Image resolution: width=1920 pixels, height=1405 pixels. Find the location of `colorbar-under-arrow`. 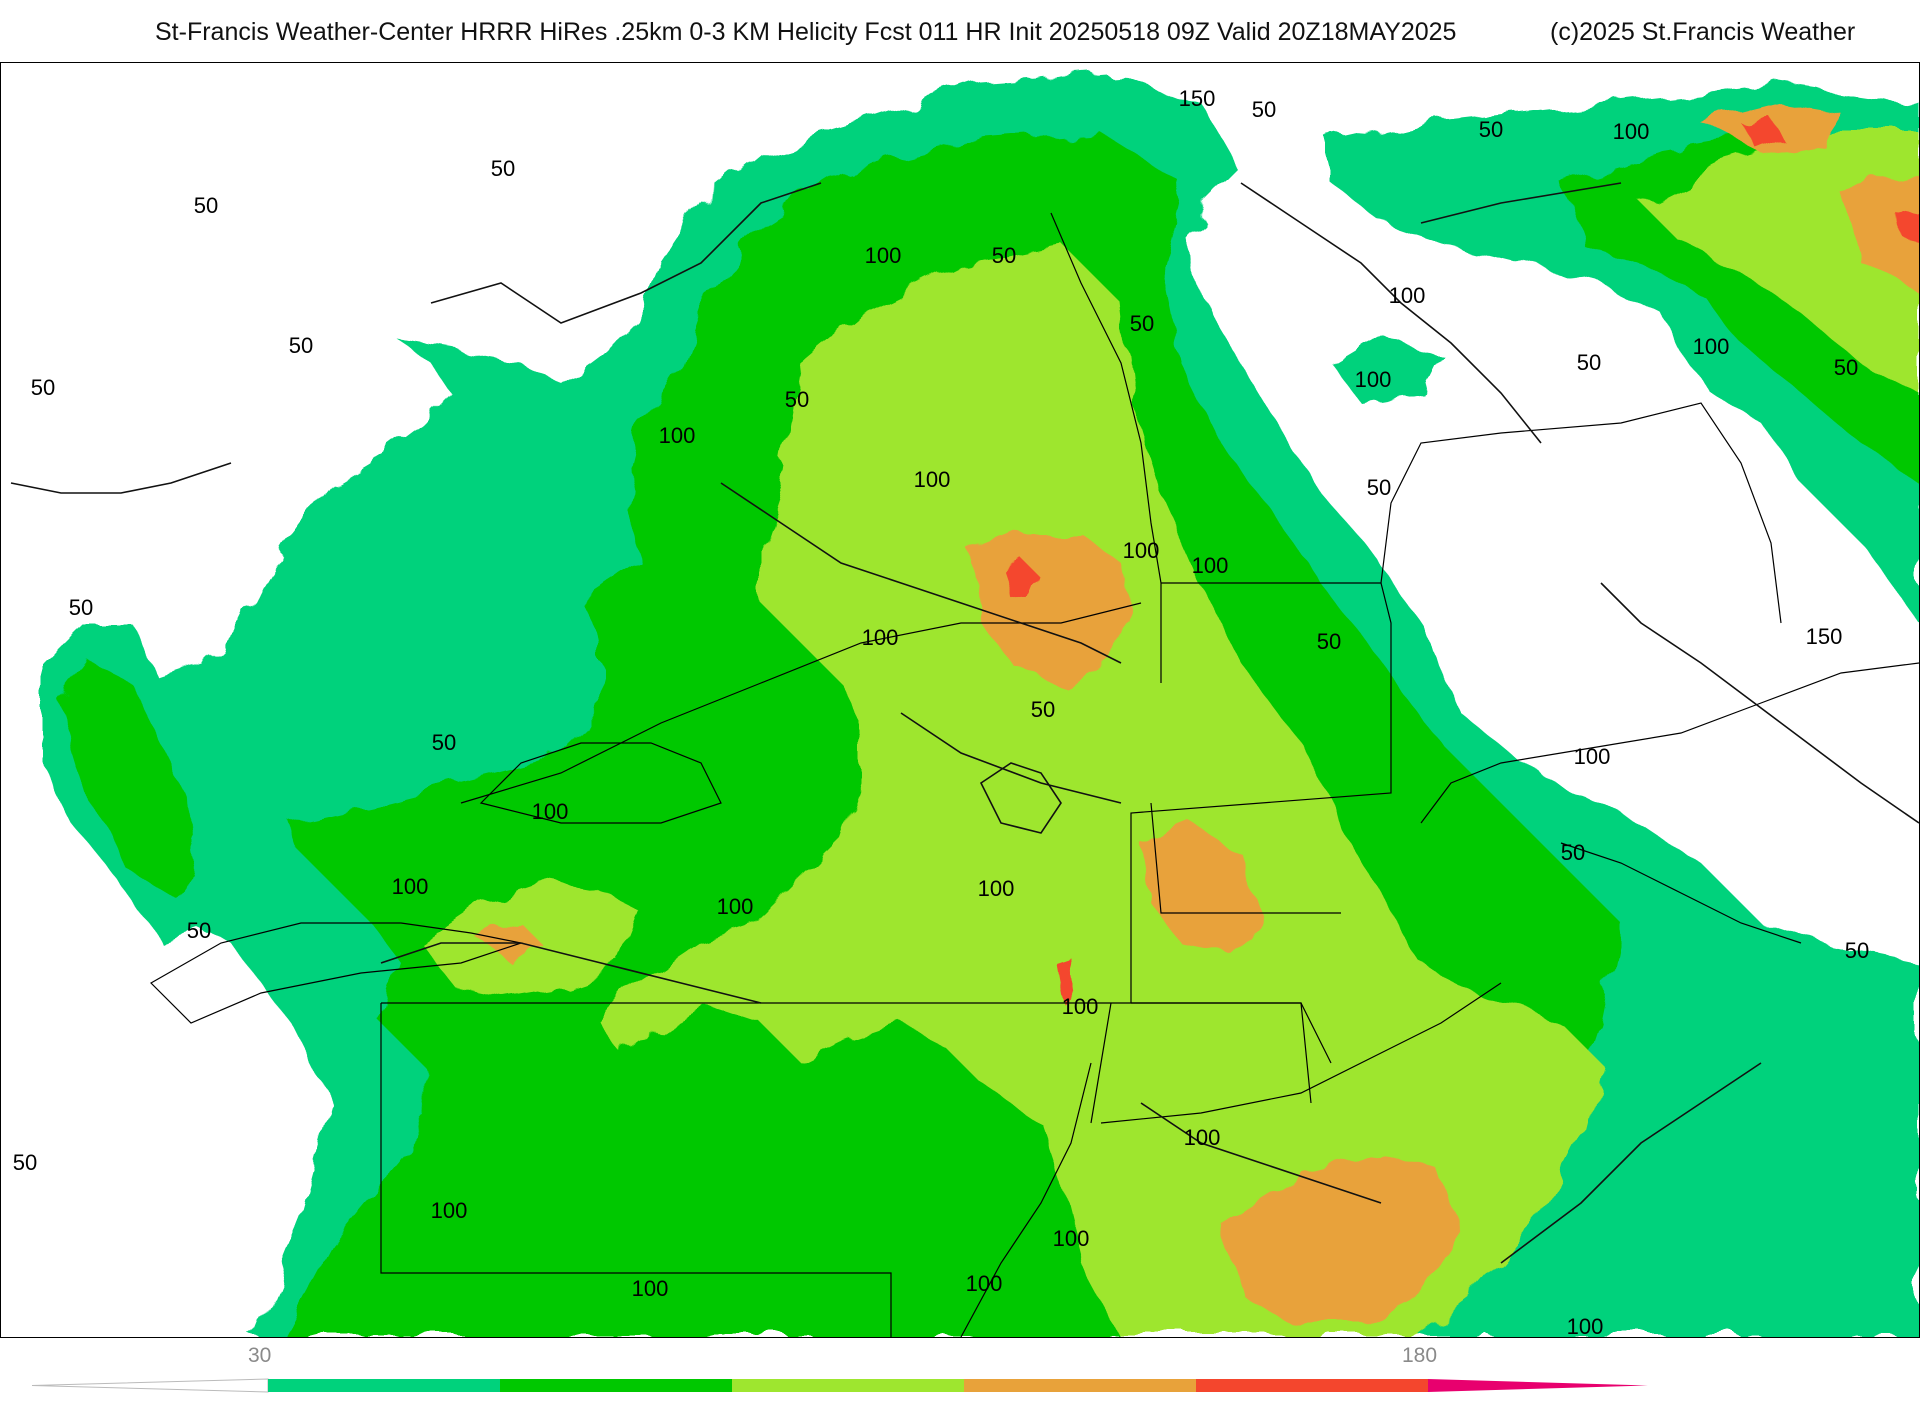

colorbar-under-arrow is located at coordinates (150, 1385).